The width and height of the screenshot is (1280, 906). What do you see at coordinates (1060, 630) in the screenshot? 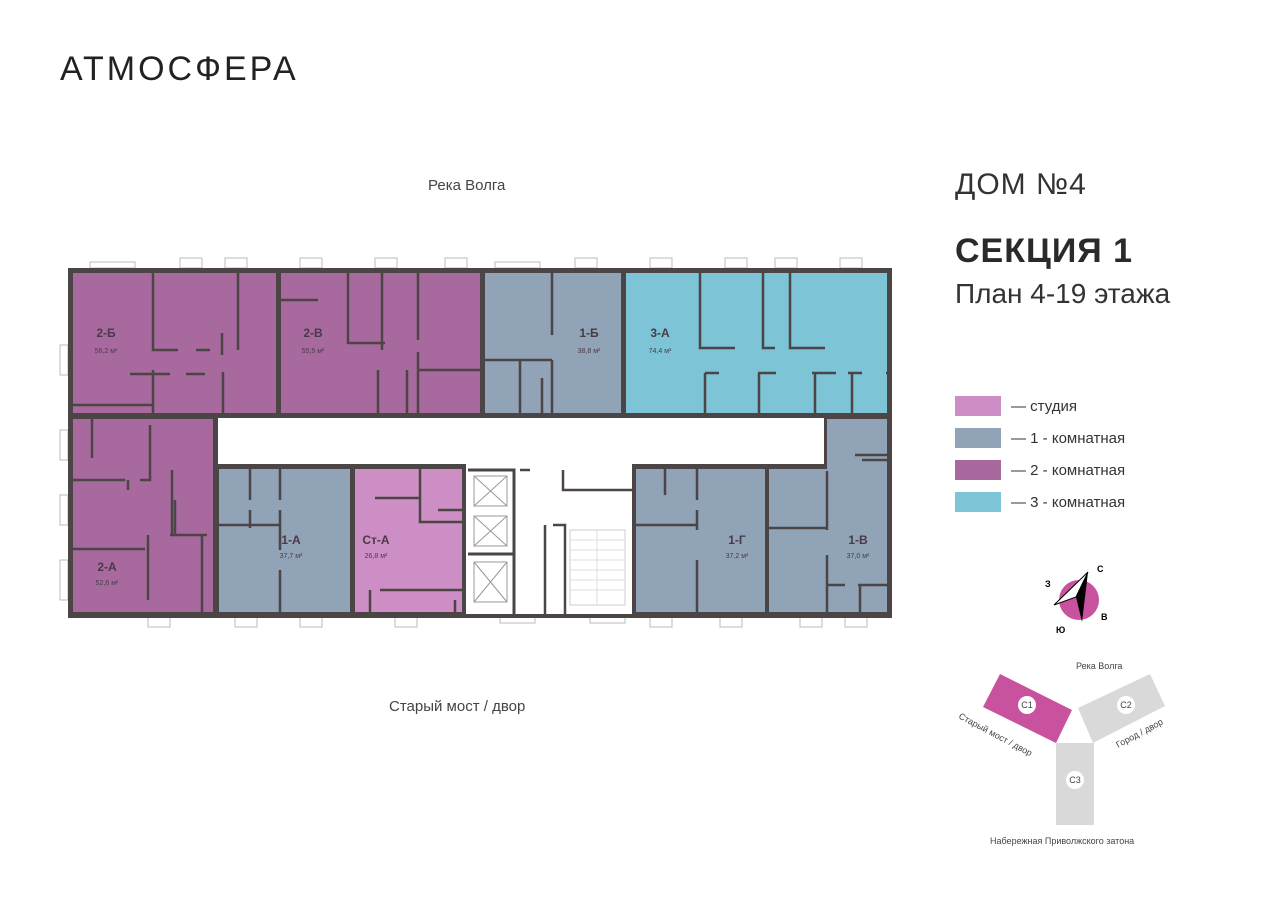
I see `compass-south: Ю` at bounding box center [1060, 630].